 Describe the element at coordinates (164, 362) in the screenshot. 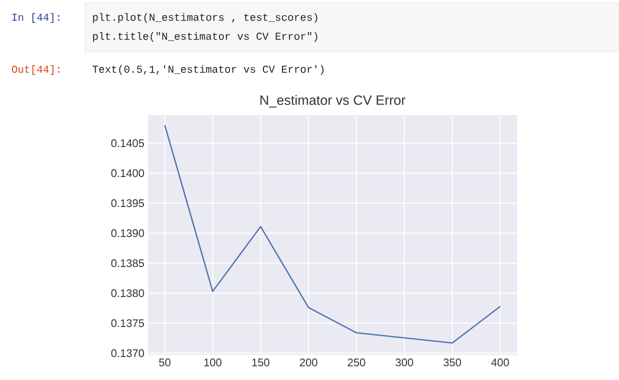

I see `x-tick-label: 50` at that location.